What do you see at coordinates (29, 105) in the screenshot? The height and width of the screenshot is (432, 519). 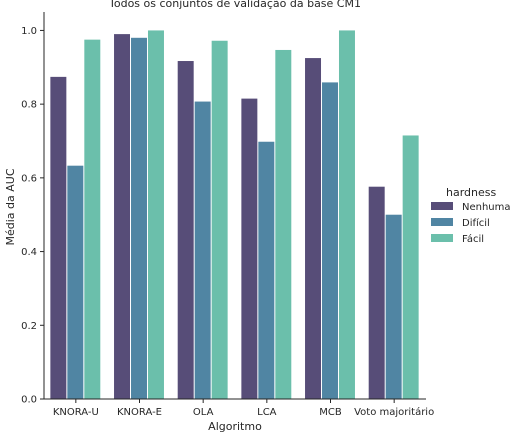 I see `y-tick-label: 0.8` at bounding box center [29, 105].